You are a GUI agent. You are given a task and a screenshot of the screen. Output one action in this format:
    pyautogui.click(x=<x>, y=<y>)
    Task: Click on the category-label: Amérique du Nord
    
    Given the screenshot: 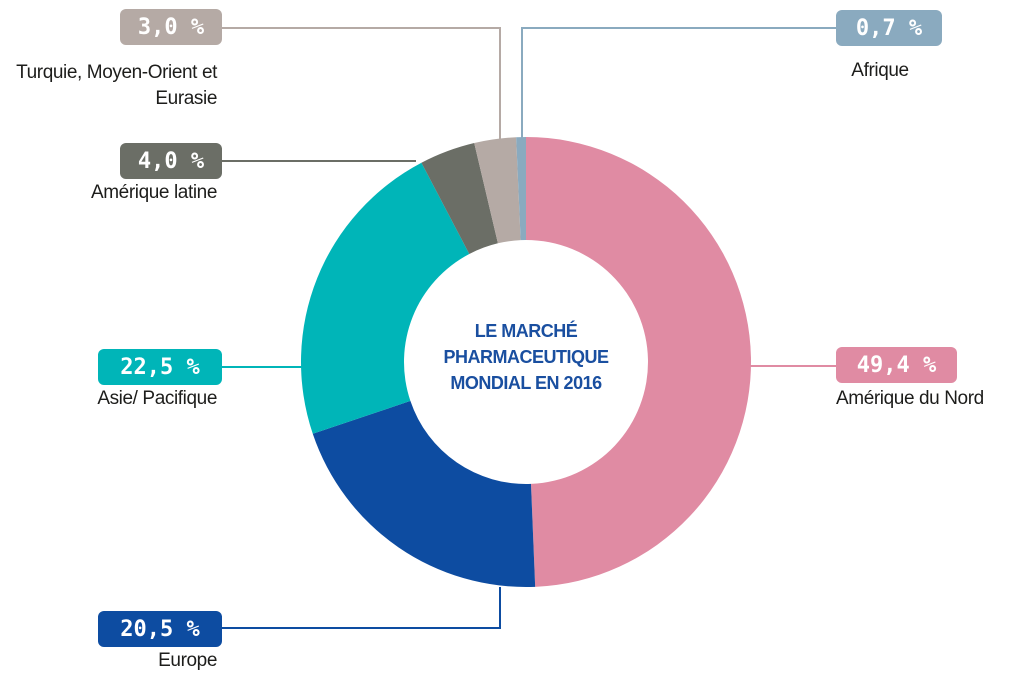 What is the action you would take?
    pyautogui.click(x=910, y=398)
    